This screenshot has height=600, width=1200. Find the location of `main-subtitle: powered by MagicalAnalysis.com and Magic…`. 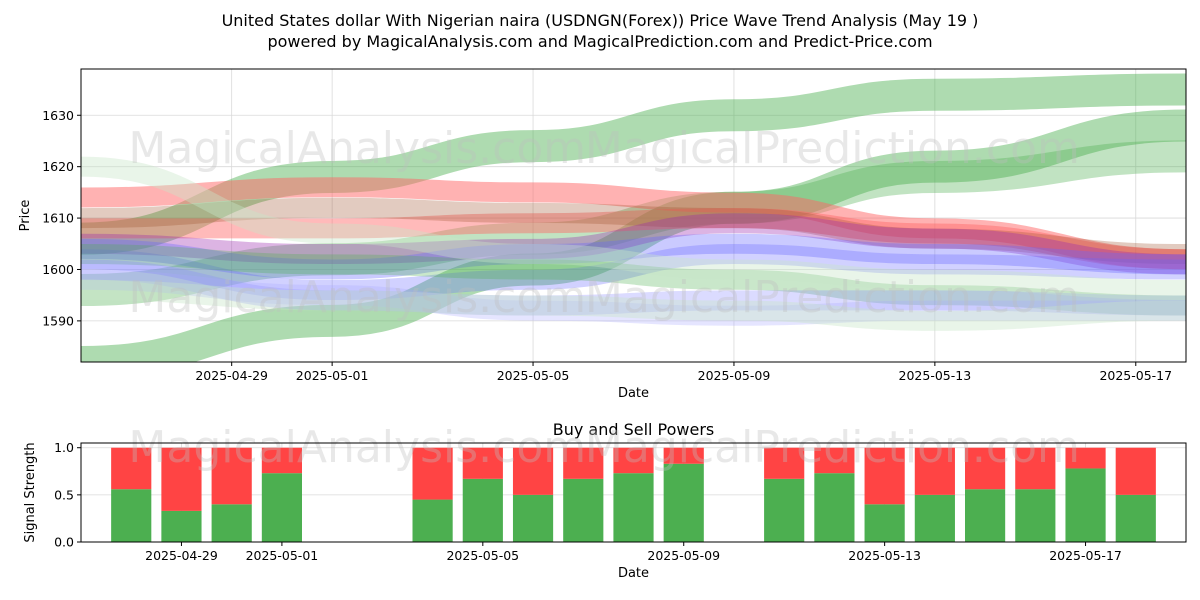

main-subtitle: powered by MagicalAnalysis.com and Magic… is located at coordinates (599, 41).